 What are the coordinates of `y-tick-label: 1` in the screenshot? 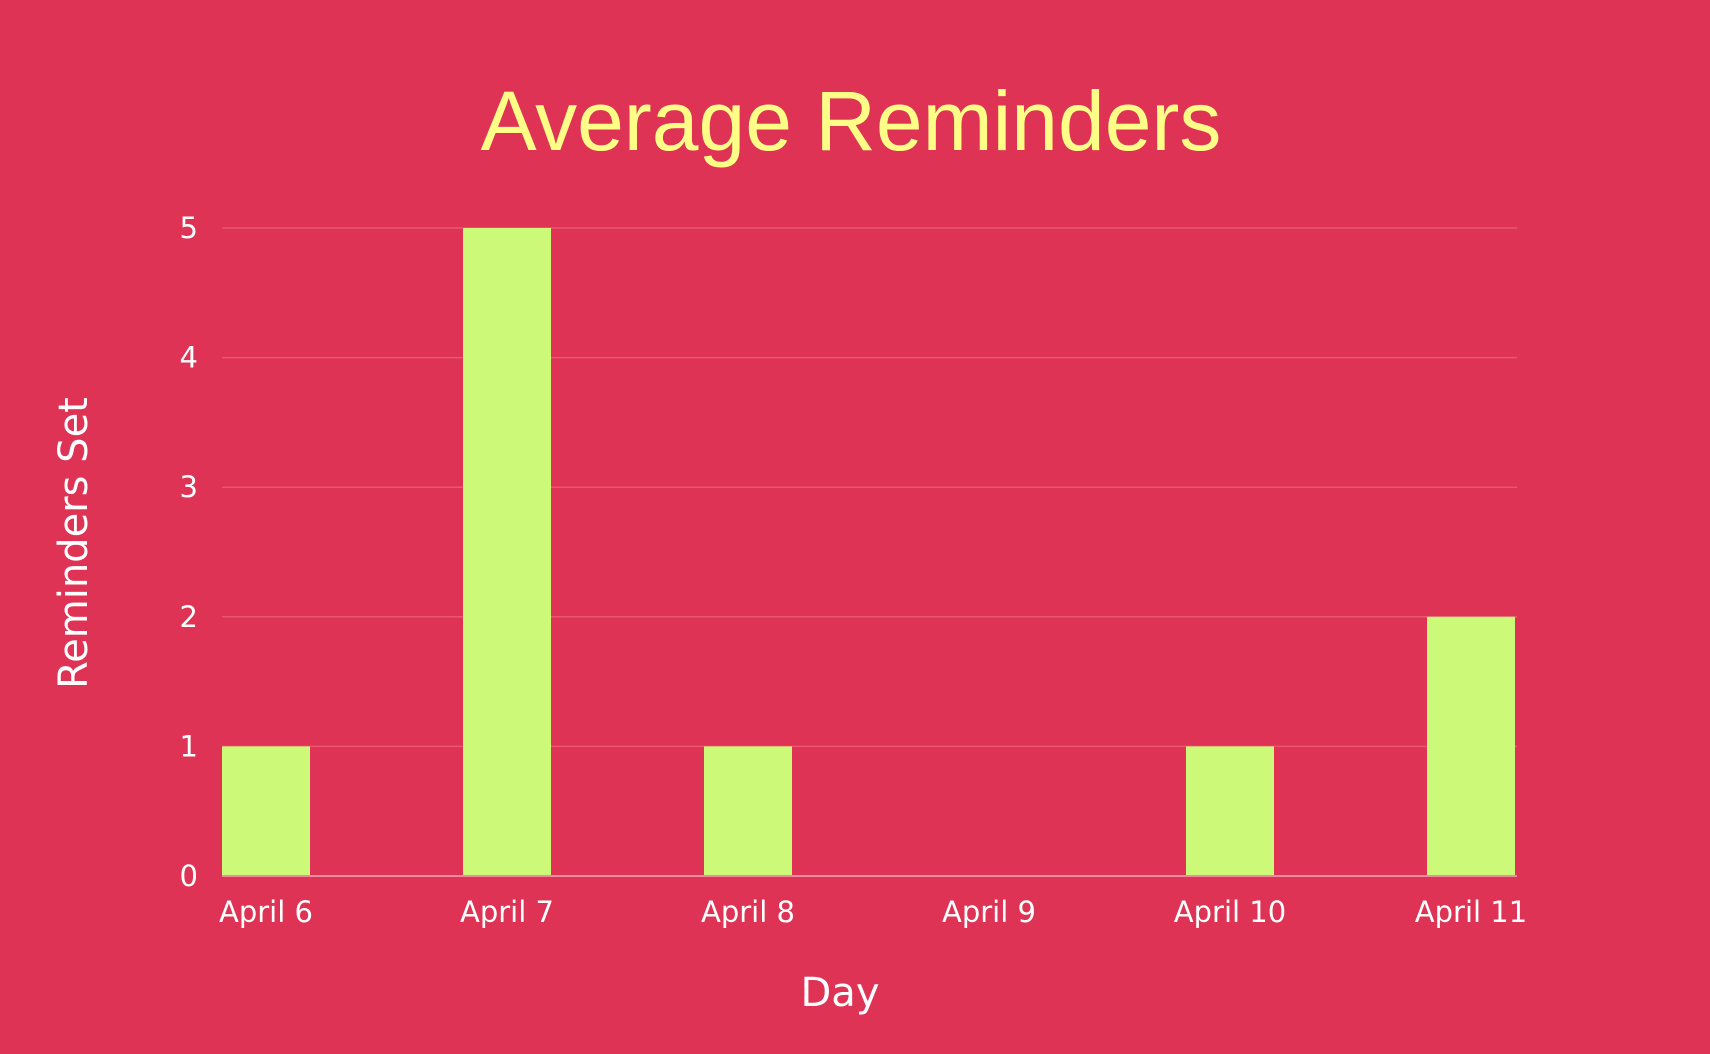 It's located at (189, 746).